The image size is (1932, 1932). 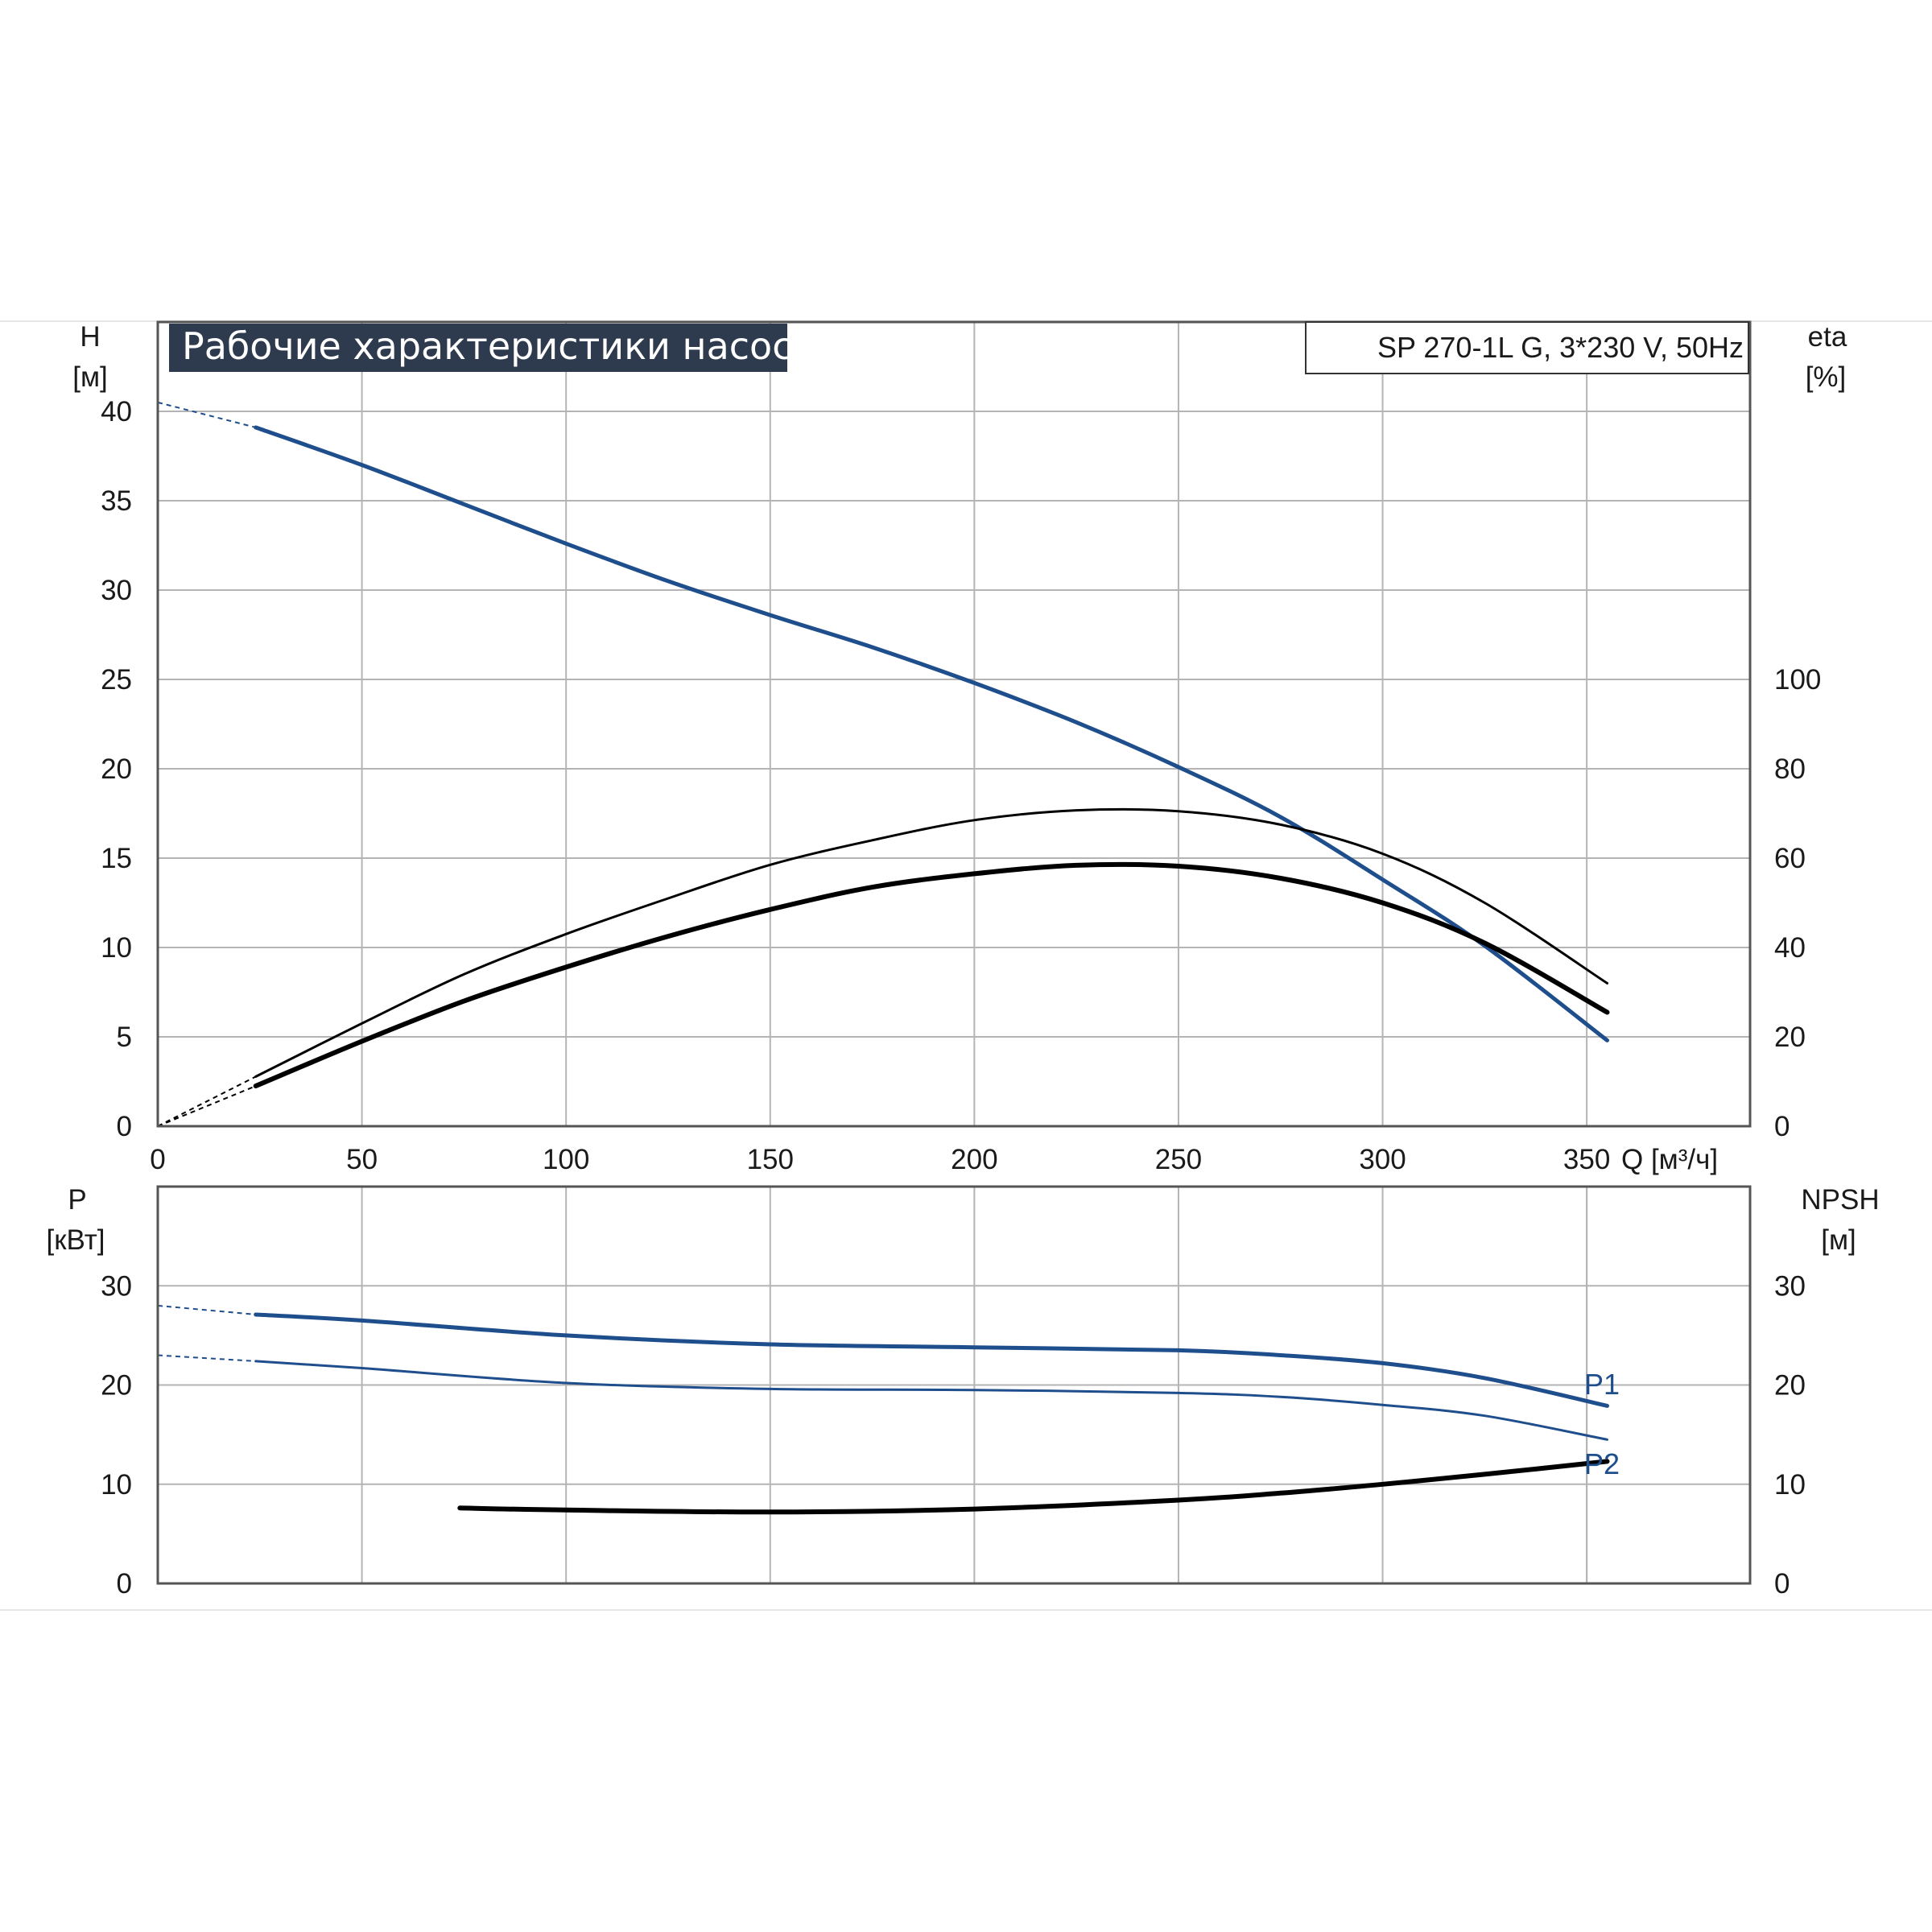 I want to click on x-tick-label: 0, so click(x=157, y=1159).